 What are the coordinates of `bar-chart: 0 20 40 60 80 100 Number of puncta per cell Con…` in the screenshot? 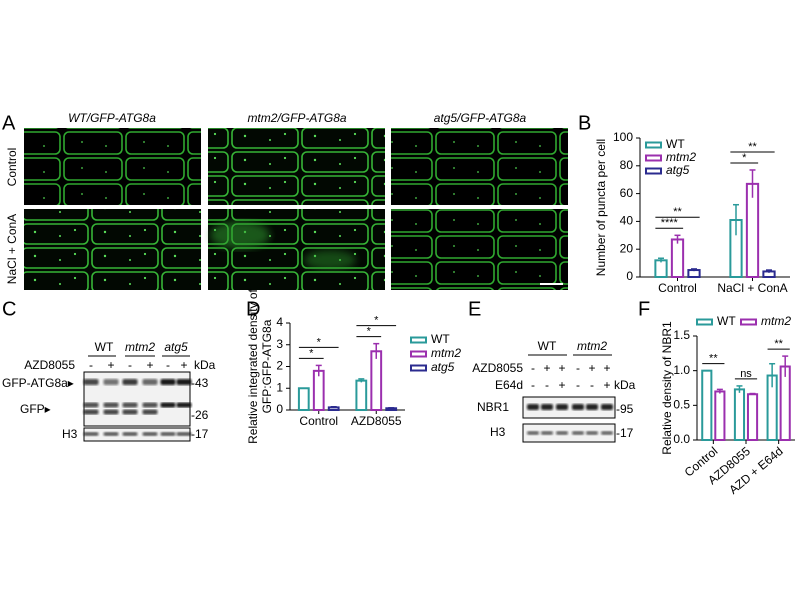 It's located at (692, 212).